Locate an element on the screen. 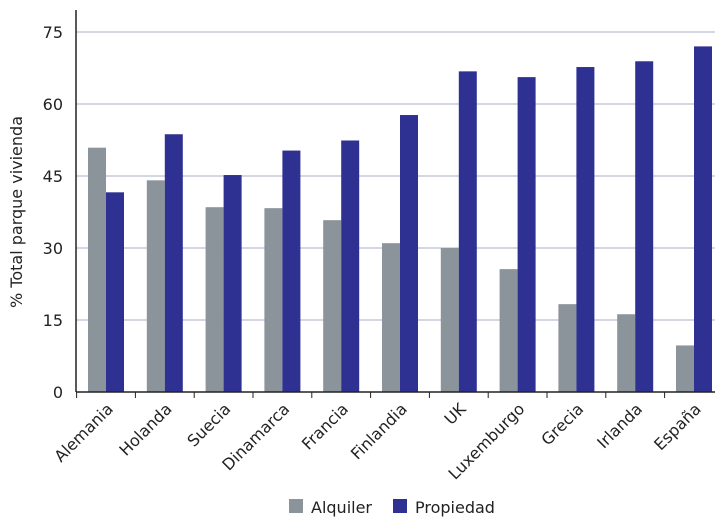 Image resolution: width=715 pixels, height=520 pixels. x-tick-label: Alemania is located at coordinates (83, 432).